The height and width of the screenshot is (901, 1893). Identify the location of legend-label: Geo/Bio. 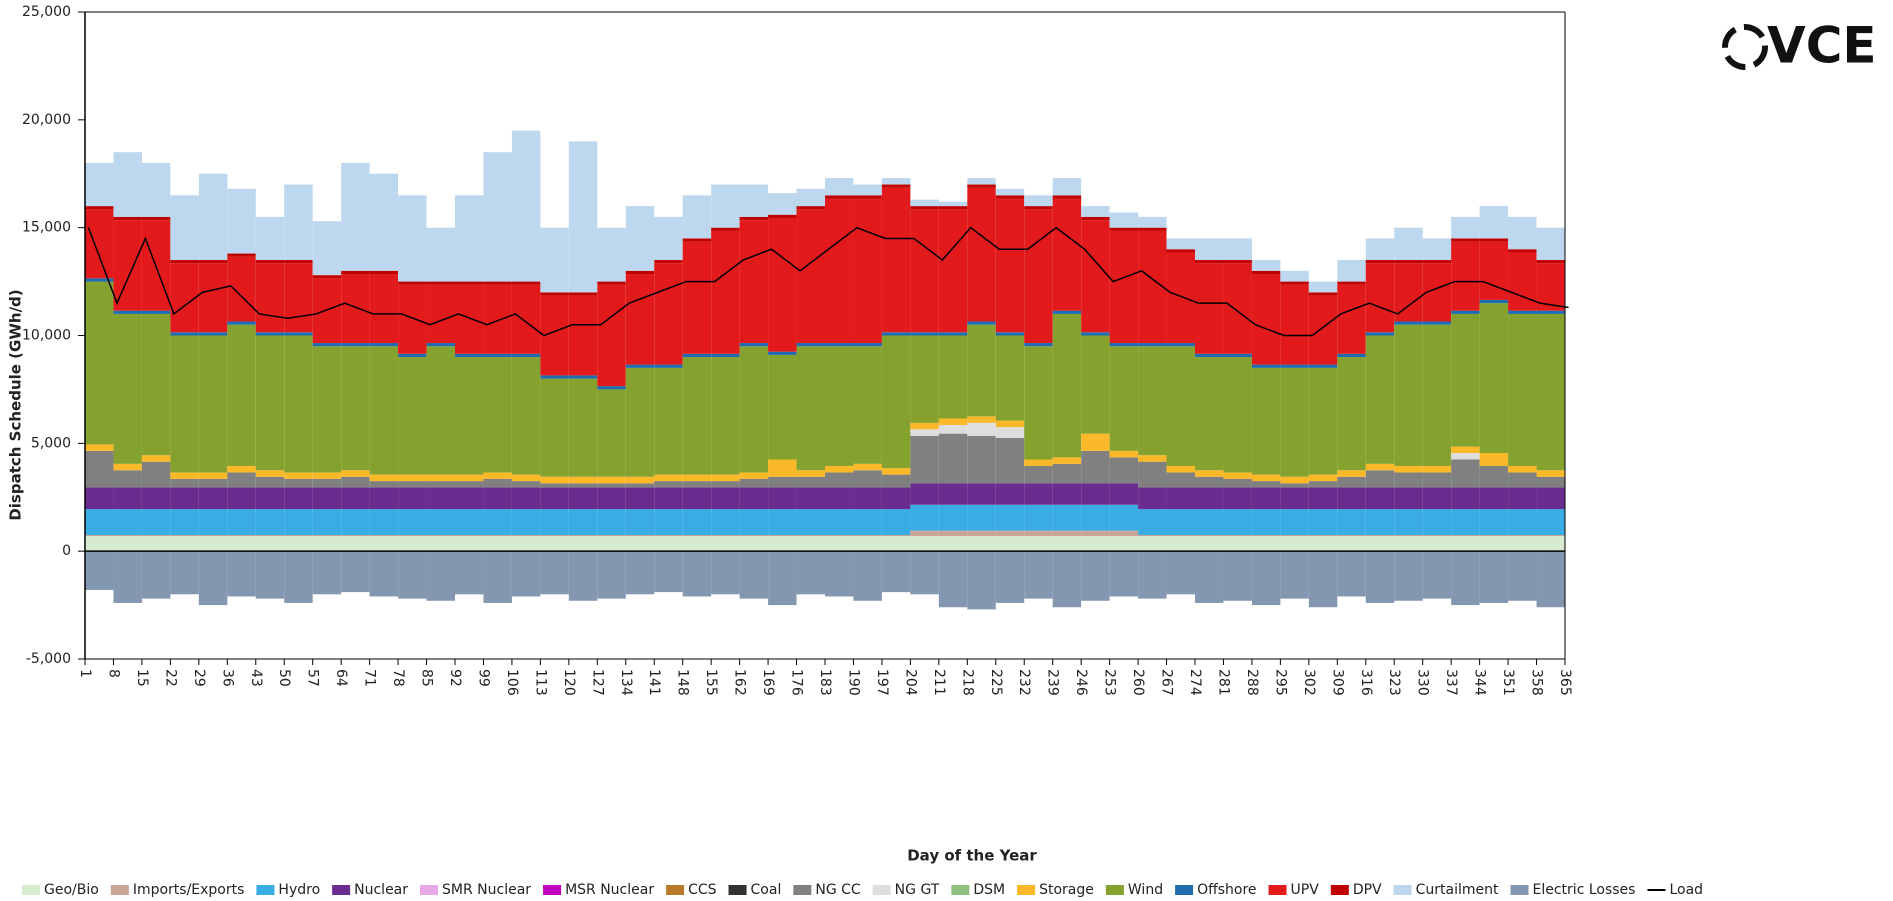
(71, 890).